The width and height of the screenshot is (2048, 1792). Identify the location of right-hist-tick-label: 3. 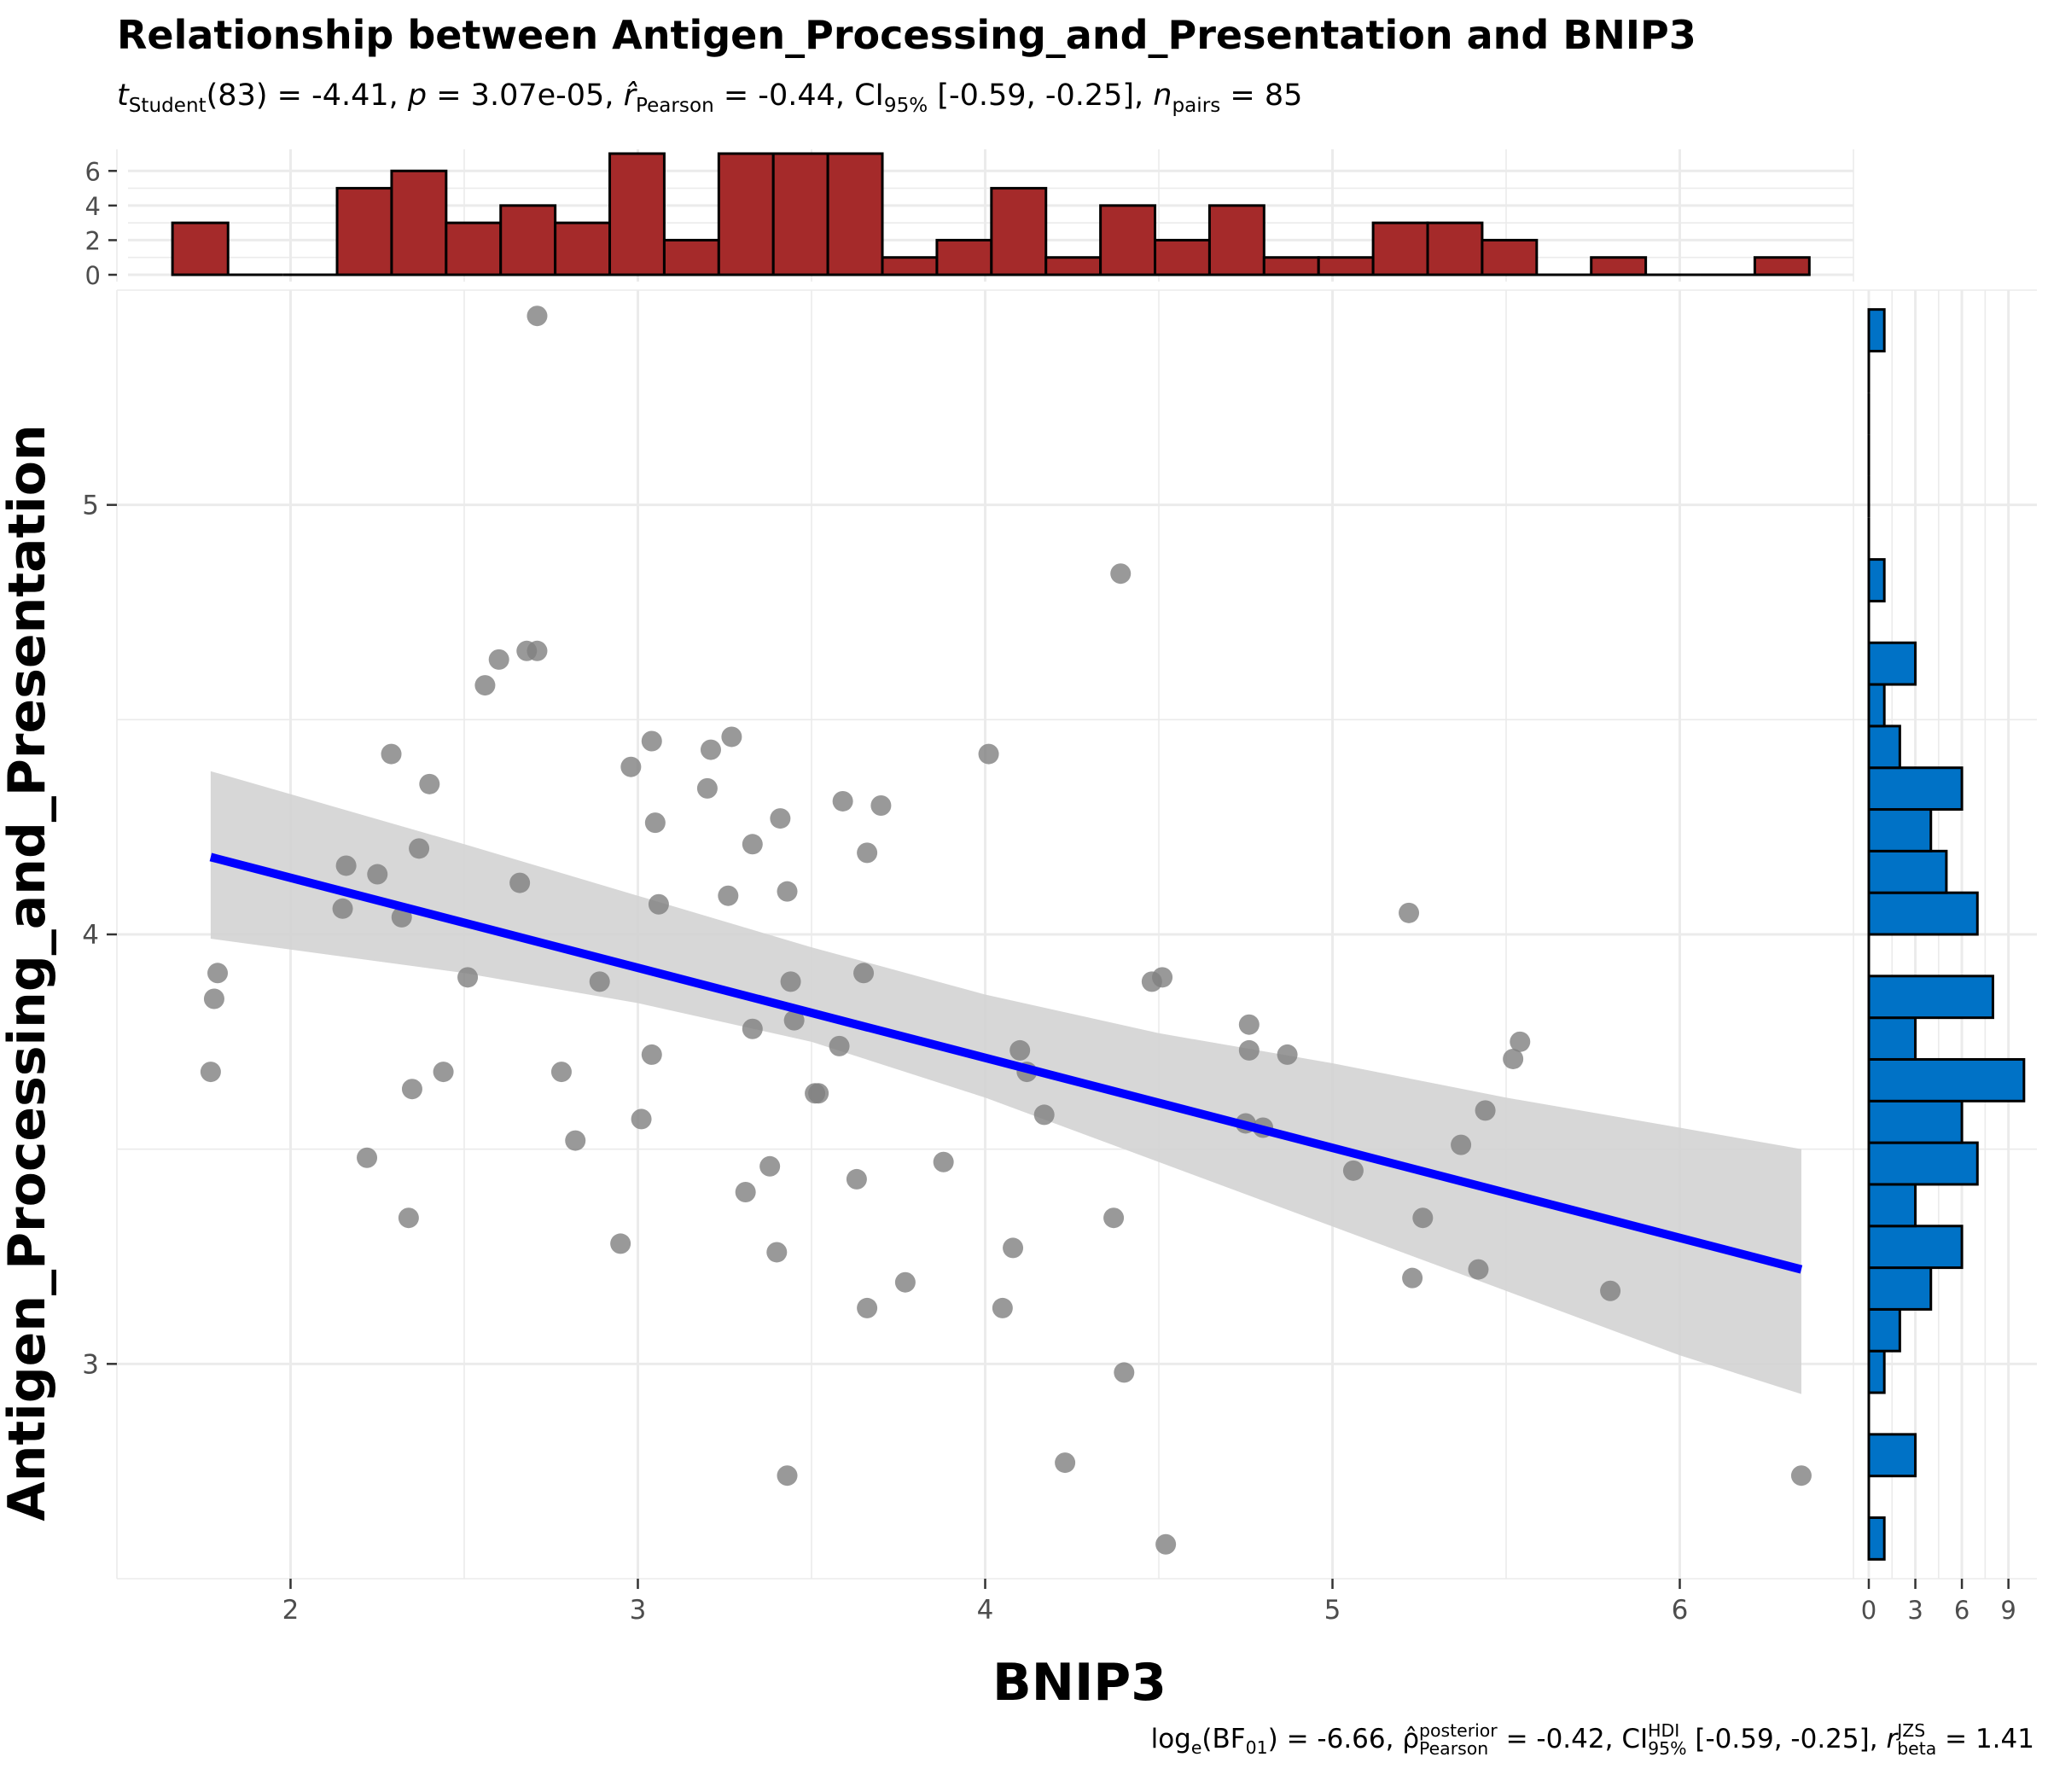
(1915, 1610).